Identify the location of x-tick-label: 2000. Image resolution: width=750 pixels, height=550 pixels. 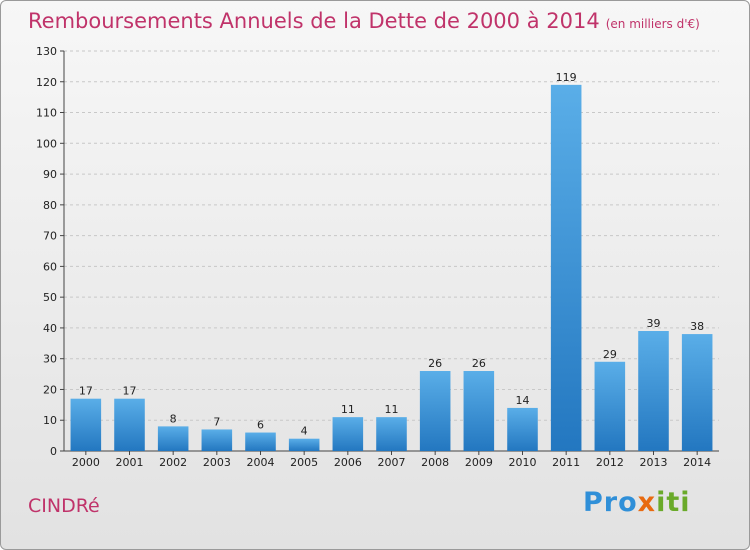
(86, 462).